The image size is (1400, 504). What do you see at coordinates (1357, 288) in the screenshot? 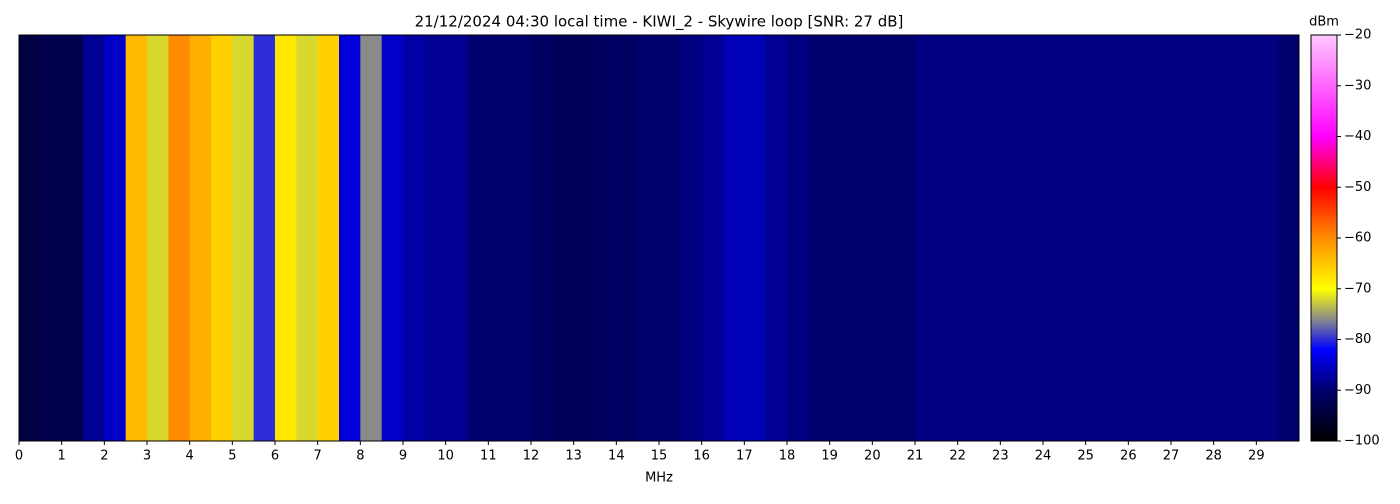
I see `colorbar-tick-label: −70` at bounding box center [1357, 288].